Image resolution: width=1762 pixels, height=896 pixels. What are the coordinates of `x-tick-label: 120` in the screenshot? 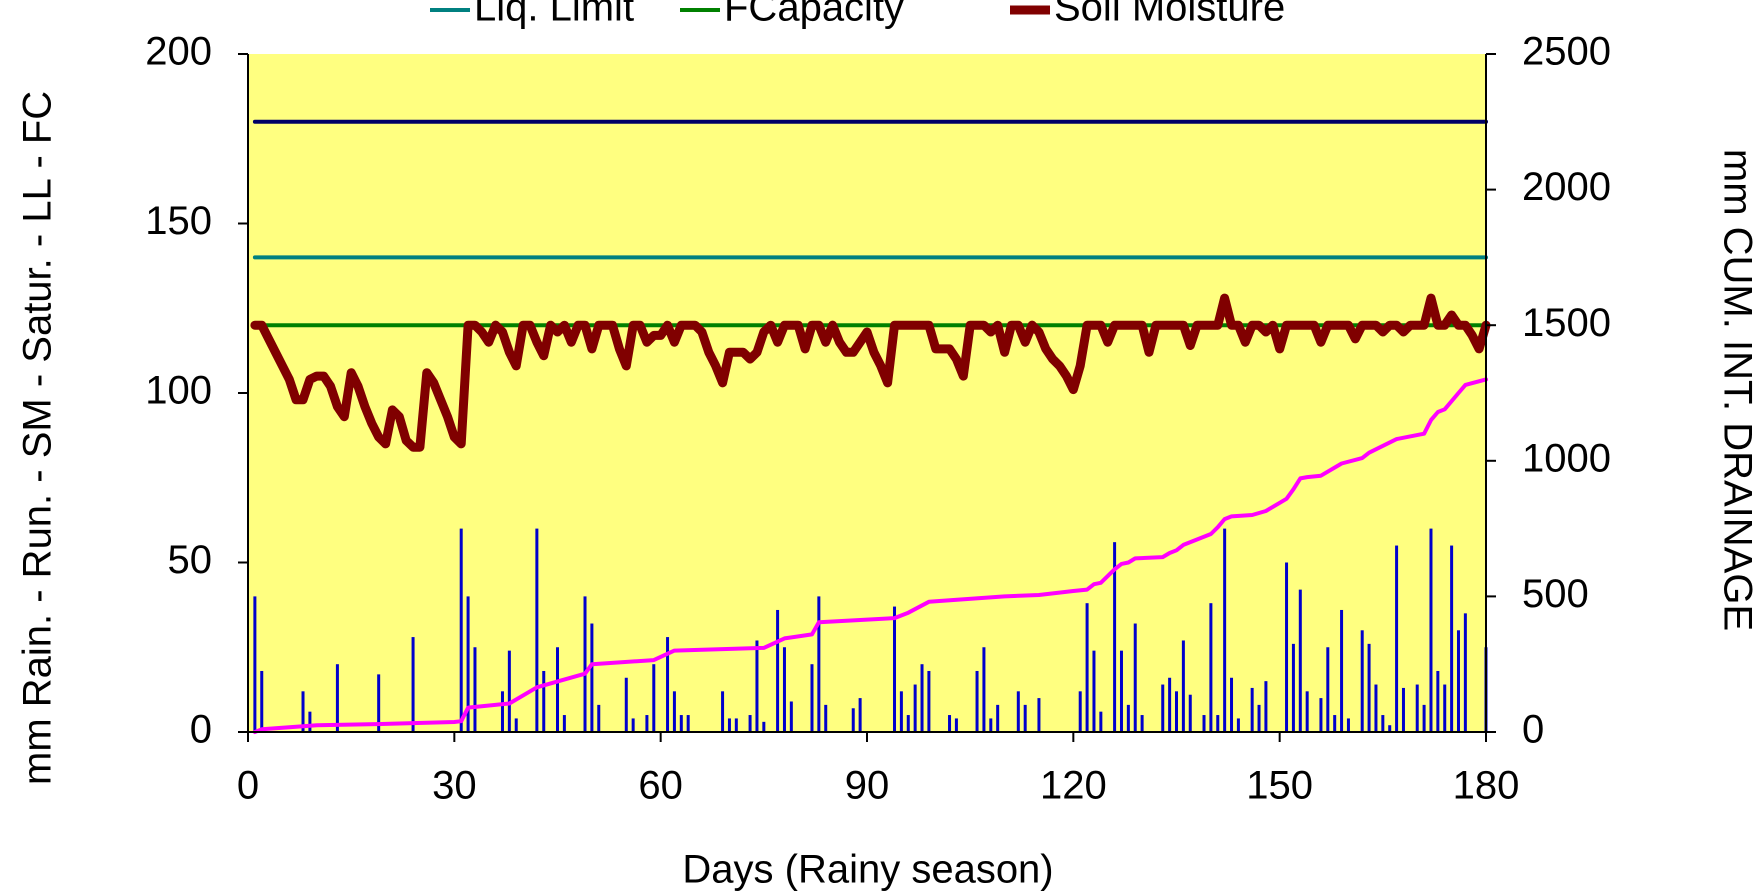 It's located at (1073, 786).